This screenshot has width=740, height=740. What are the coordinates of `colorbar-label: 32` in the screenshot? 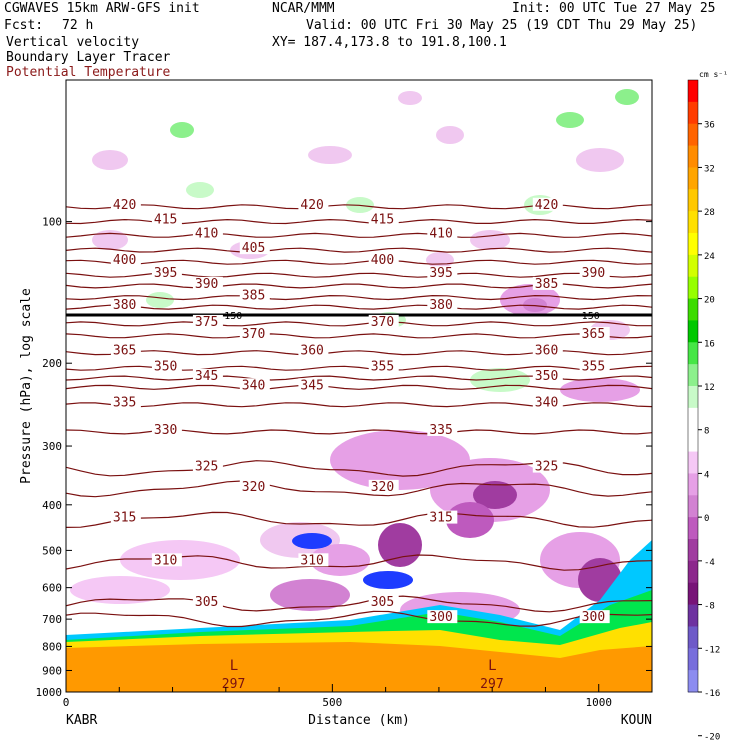 It's located at (709, 169).